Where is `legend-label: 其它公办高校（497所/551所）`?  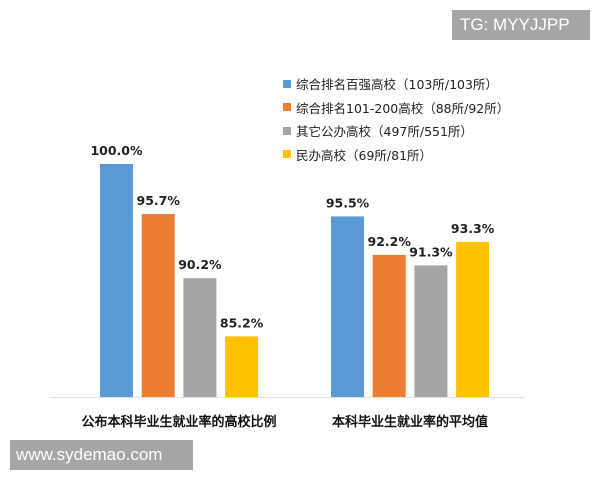
legend-label: 其它公办高校（497所/551所） is located at coordinates (384, 132).